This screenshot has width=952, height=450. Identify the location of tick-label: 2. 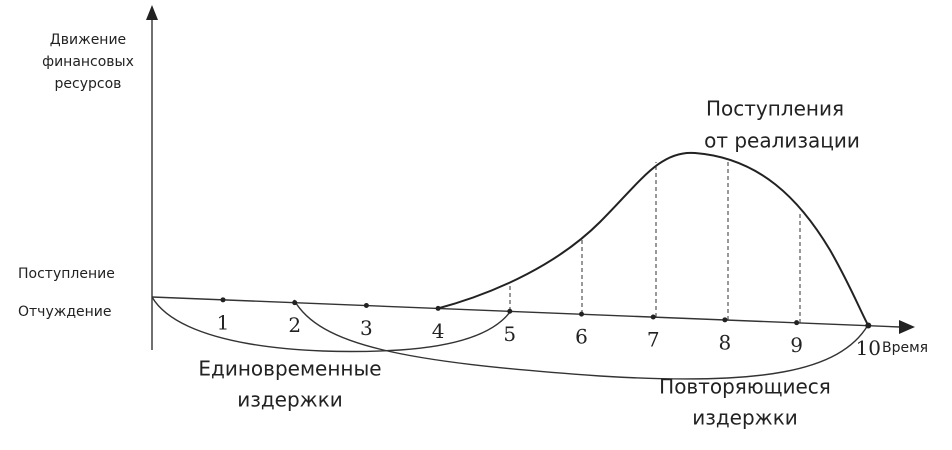
(294, 325).